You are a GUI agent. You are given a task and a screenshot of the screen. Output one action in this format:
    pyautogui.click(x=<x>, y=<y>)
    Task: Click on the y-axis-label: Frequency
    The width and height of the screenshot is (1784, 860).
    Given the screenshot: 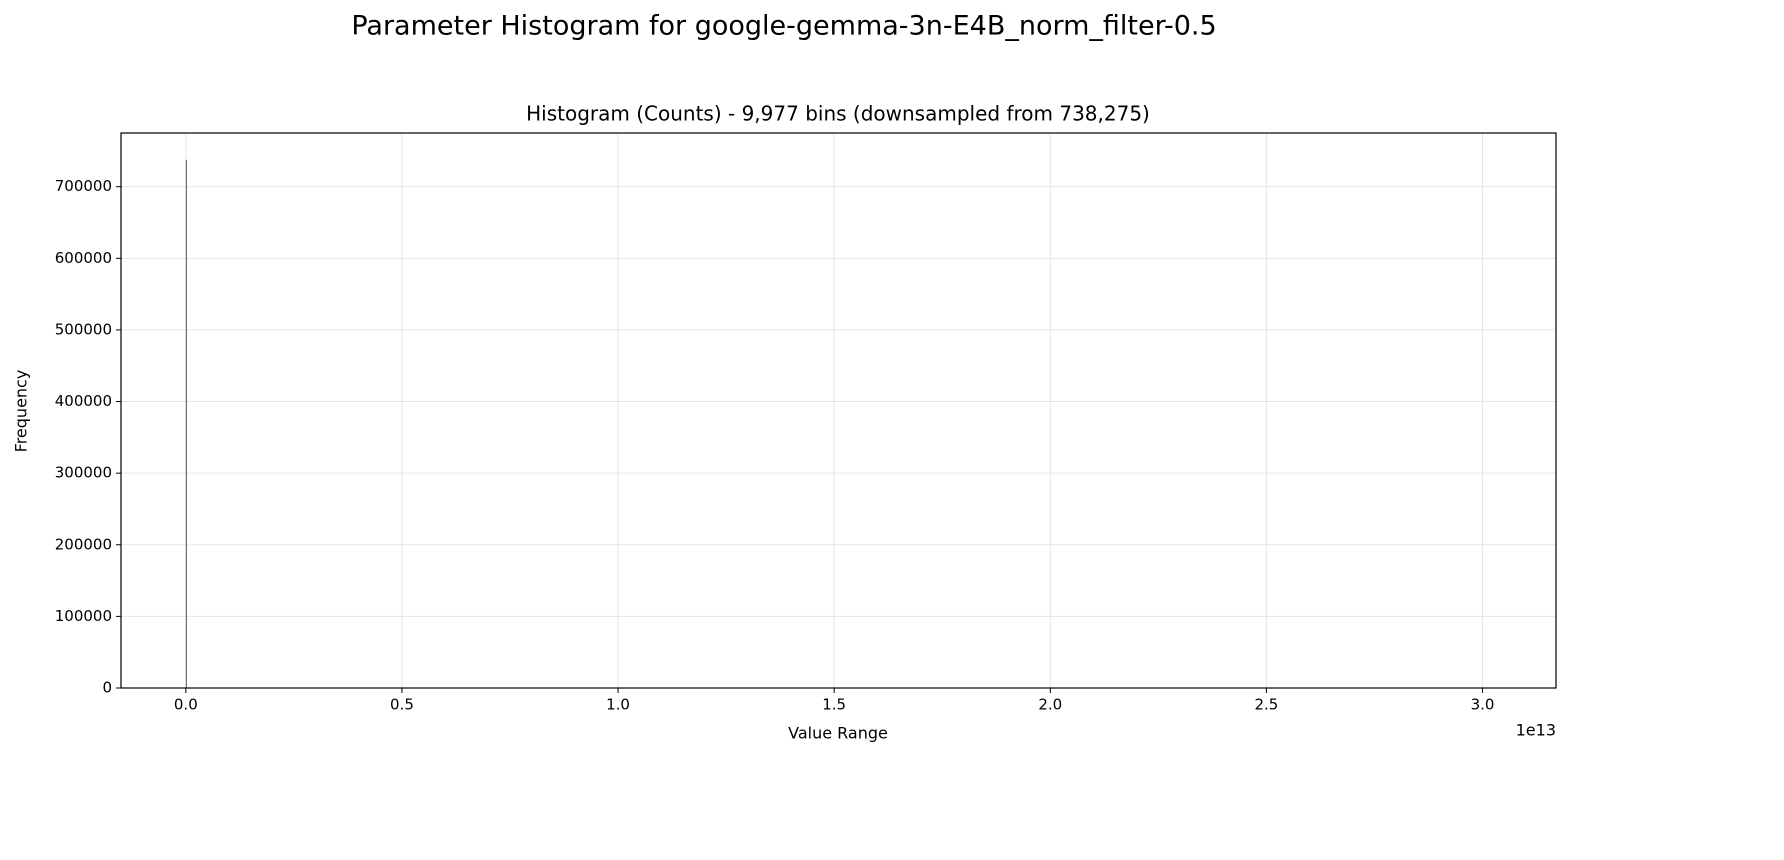 What is the action you would take?
    pyautogui.click(x=21, y=411)
    